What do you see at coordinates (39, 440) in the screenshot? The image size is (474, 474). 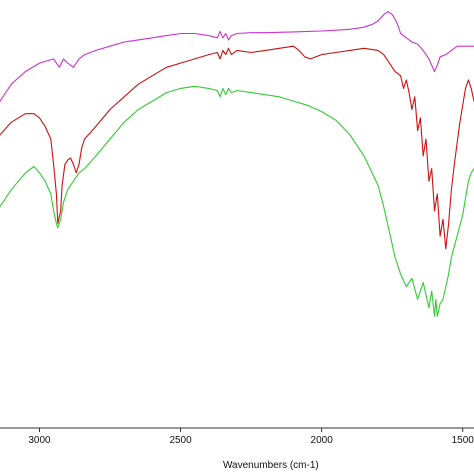 I see `x-tick-label: 3000` at bounding box center [39, 440].